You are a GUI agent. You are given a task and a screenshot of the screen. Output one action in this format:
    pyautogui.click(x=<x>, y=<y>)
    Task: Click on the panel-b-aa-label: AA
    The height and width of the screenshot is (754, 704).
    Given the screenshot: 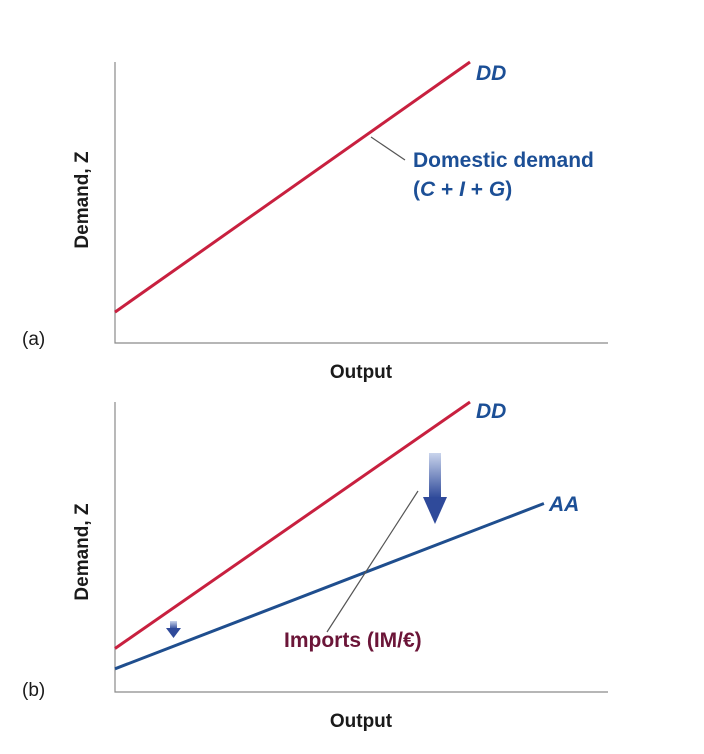 What is the action you would take?
    pyautogui.click(x=563, y=504)
    